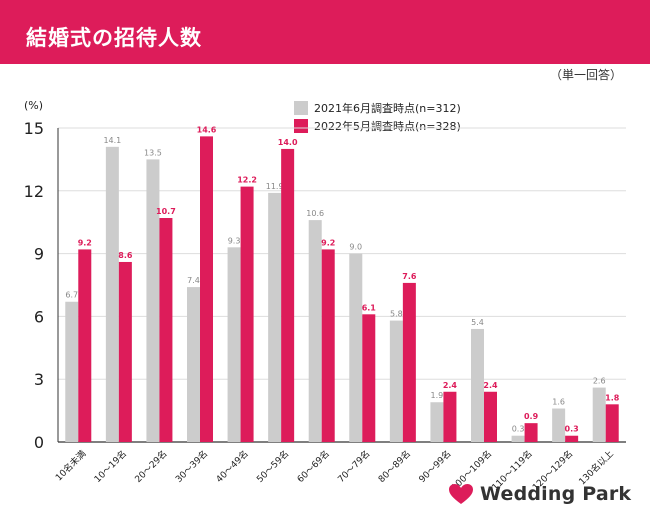 This screenshot has height=527, width=650. I want to click on wedding-park-logo: Wedding Park, so click(539, 494).